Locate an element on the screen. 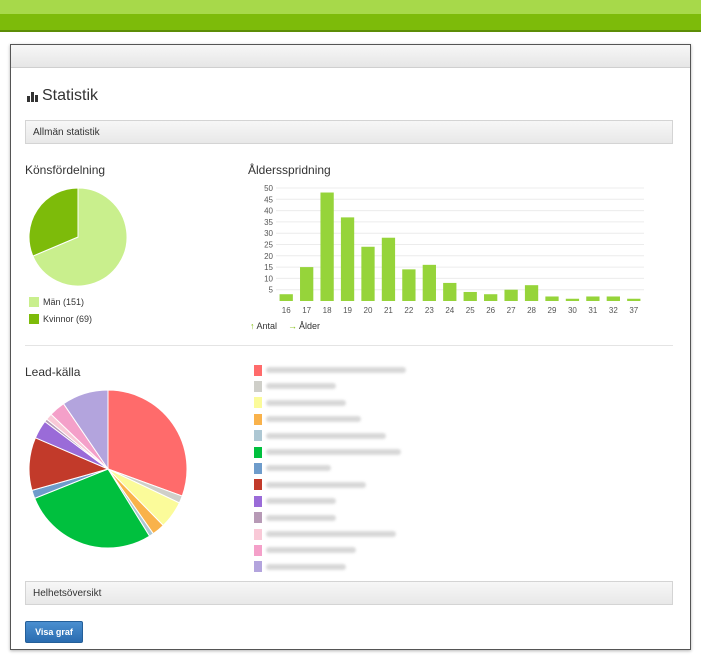 Image resolution: width=701 pixels, height=656 pixels. x-tick-label: 26 is located at coordinates (490, 310).